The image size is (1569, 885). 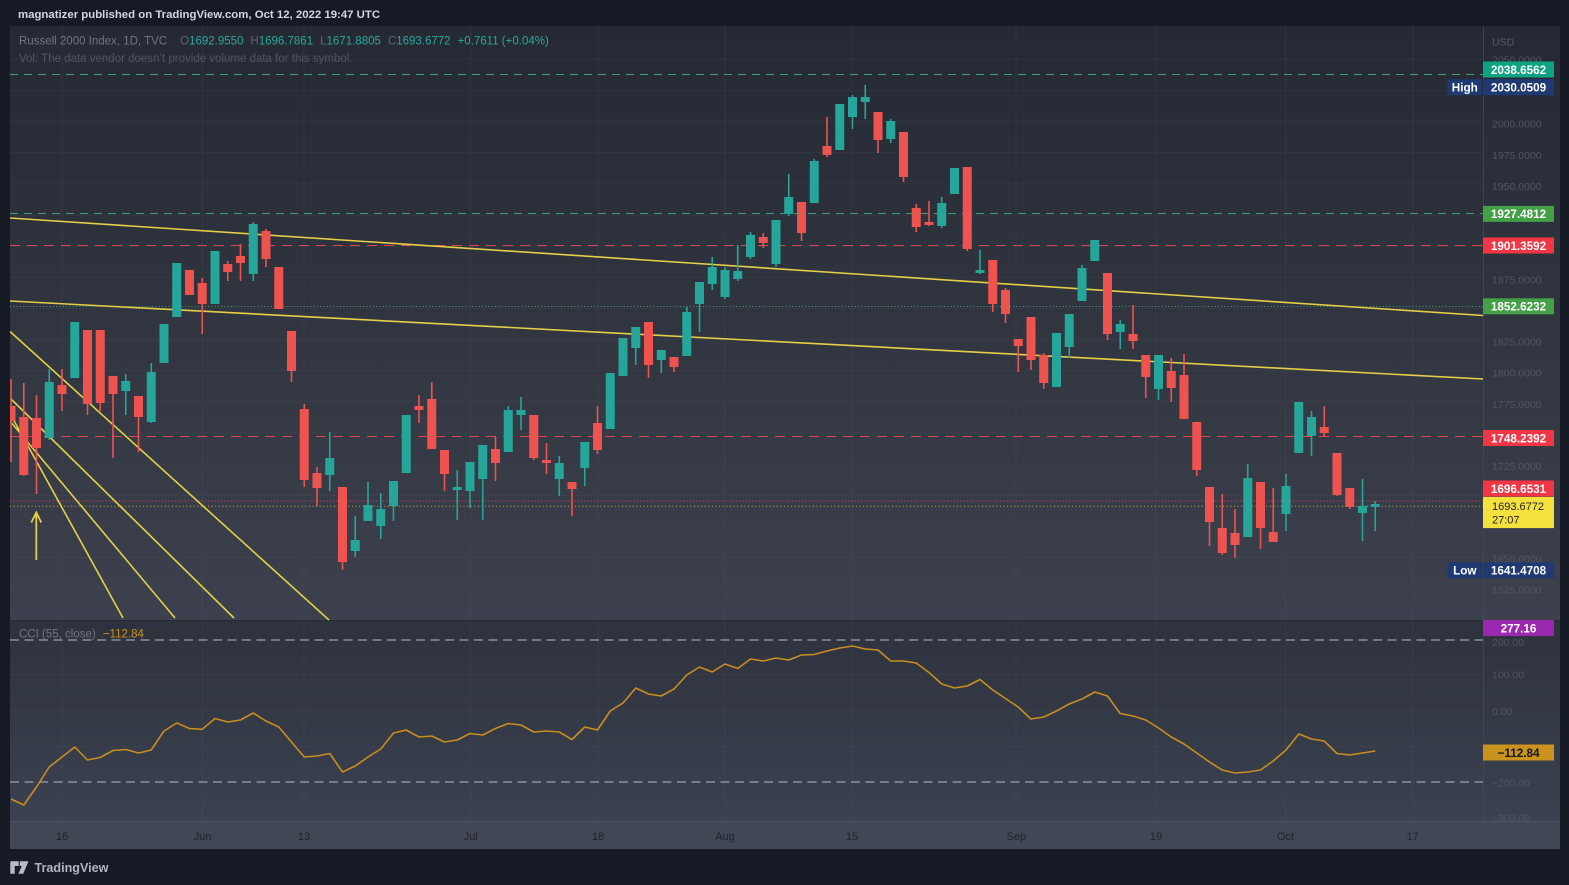 What do you see at coordinates (1517, 405) in the screenshot?
I see `svg-text: 1775.0000` at bounding box center [1517, 405].